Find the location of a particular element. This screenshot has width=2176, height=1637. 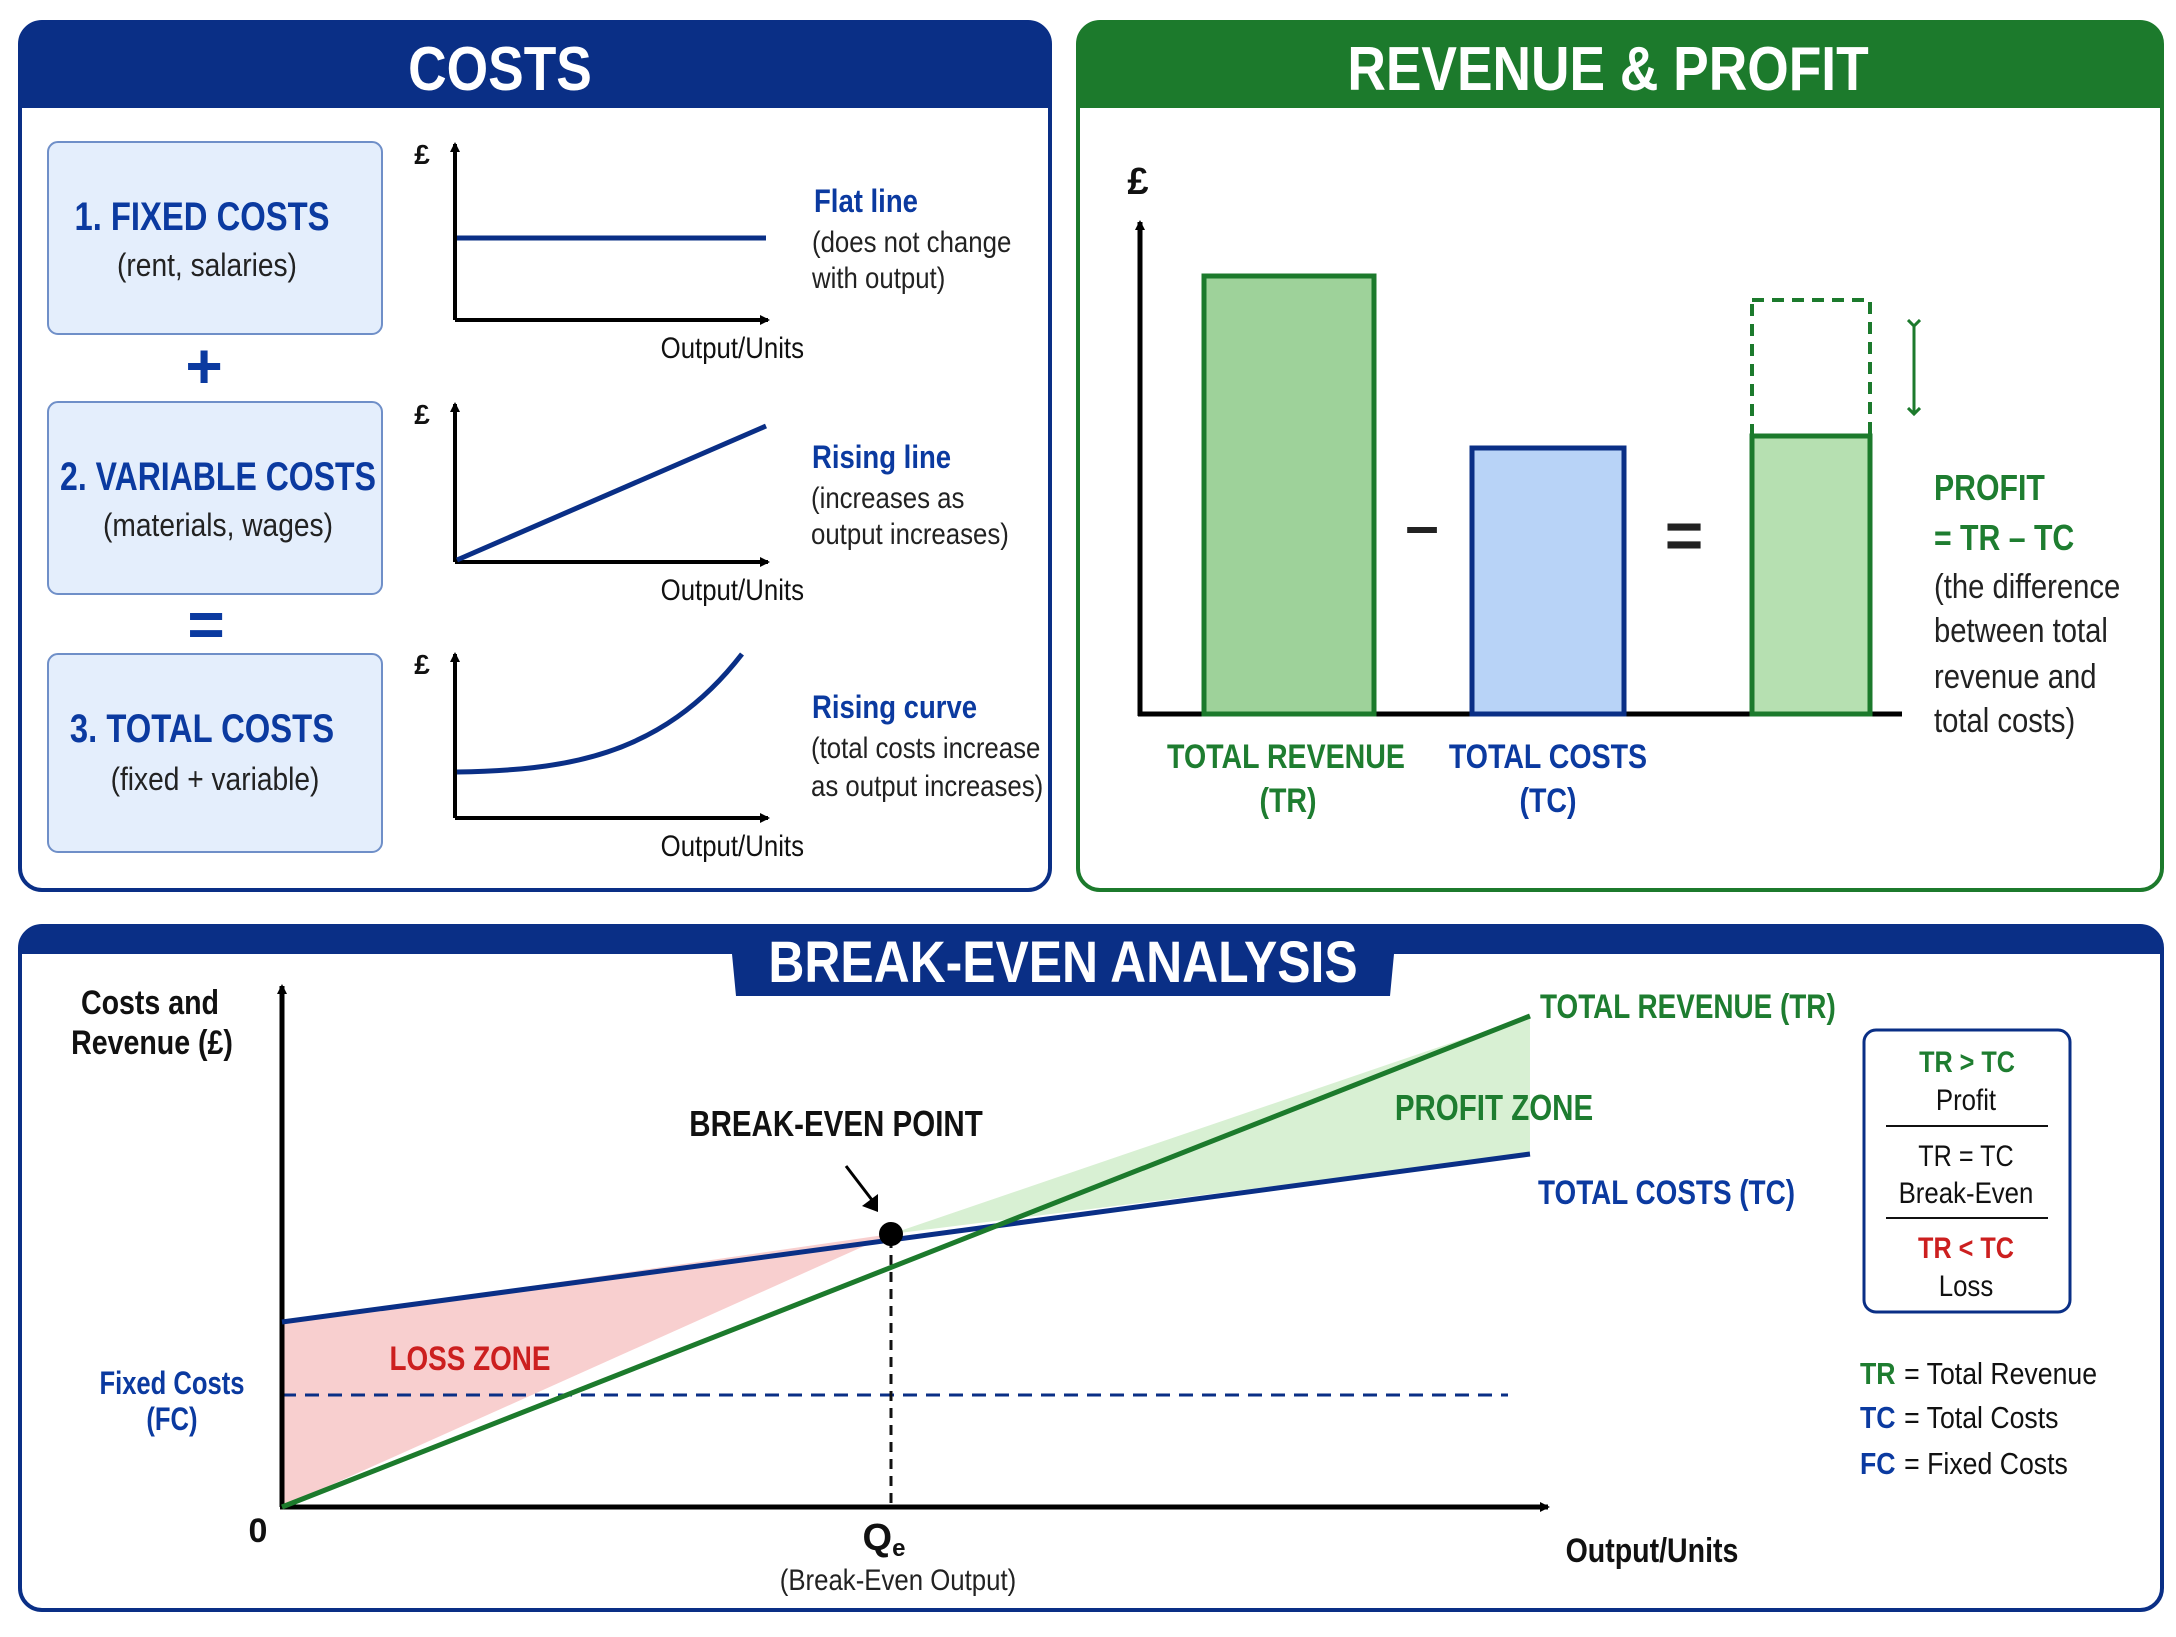

fixed-costs-heading: 1. FIXED COSTS is located at coordinates (201, 216).